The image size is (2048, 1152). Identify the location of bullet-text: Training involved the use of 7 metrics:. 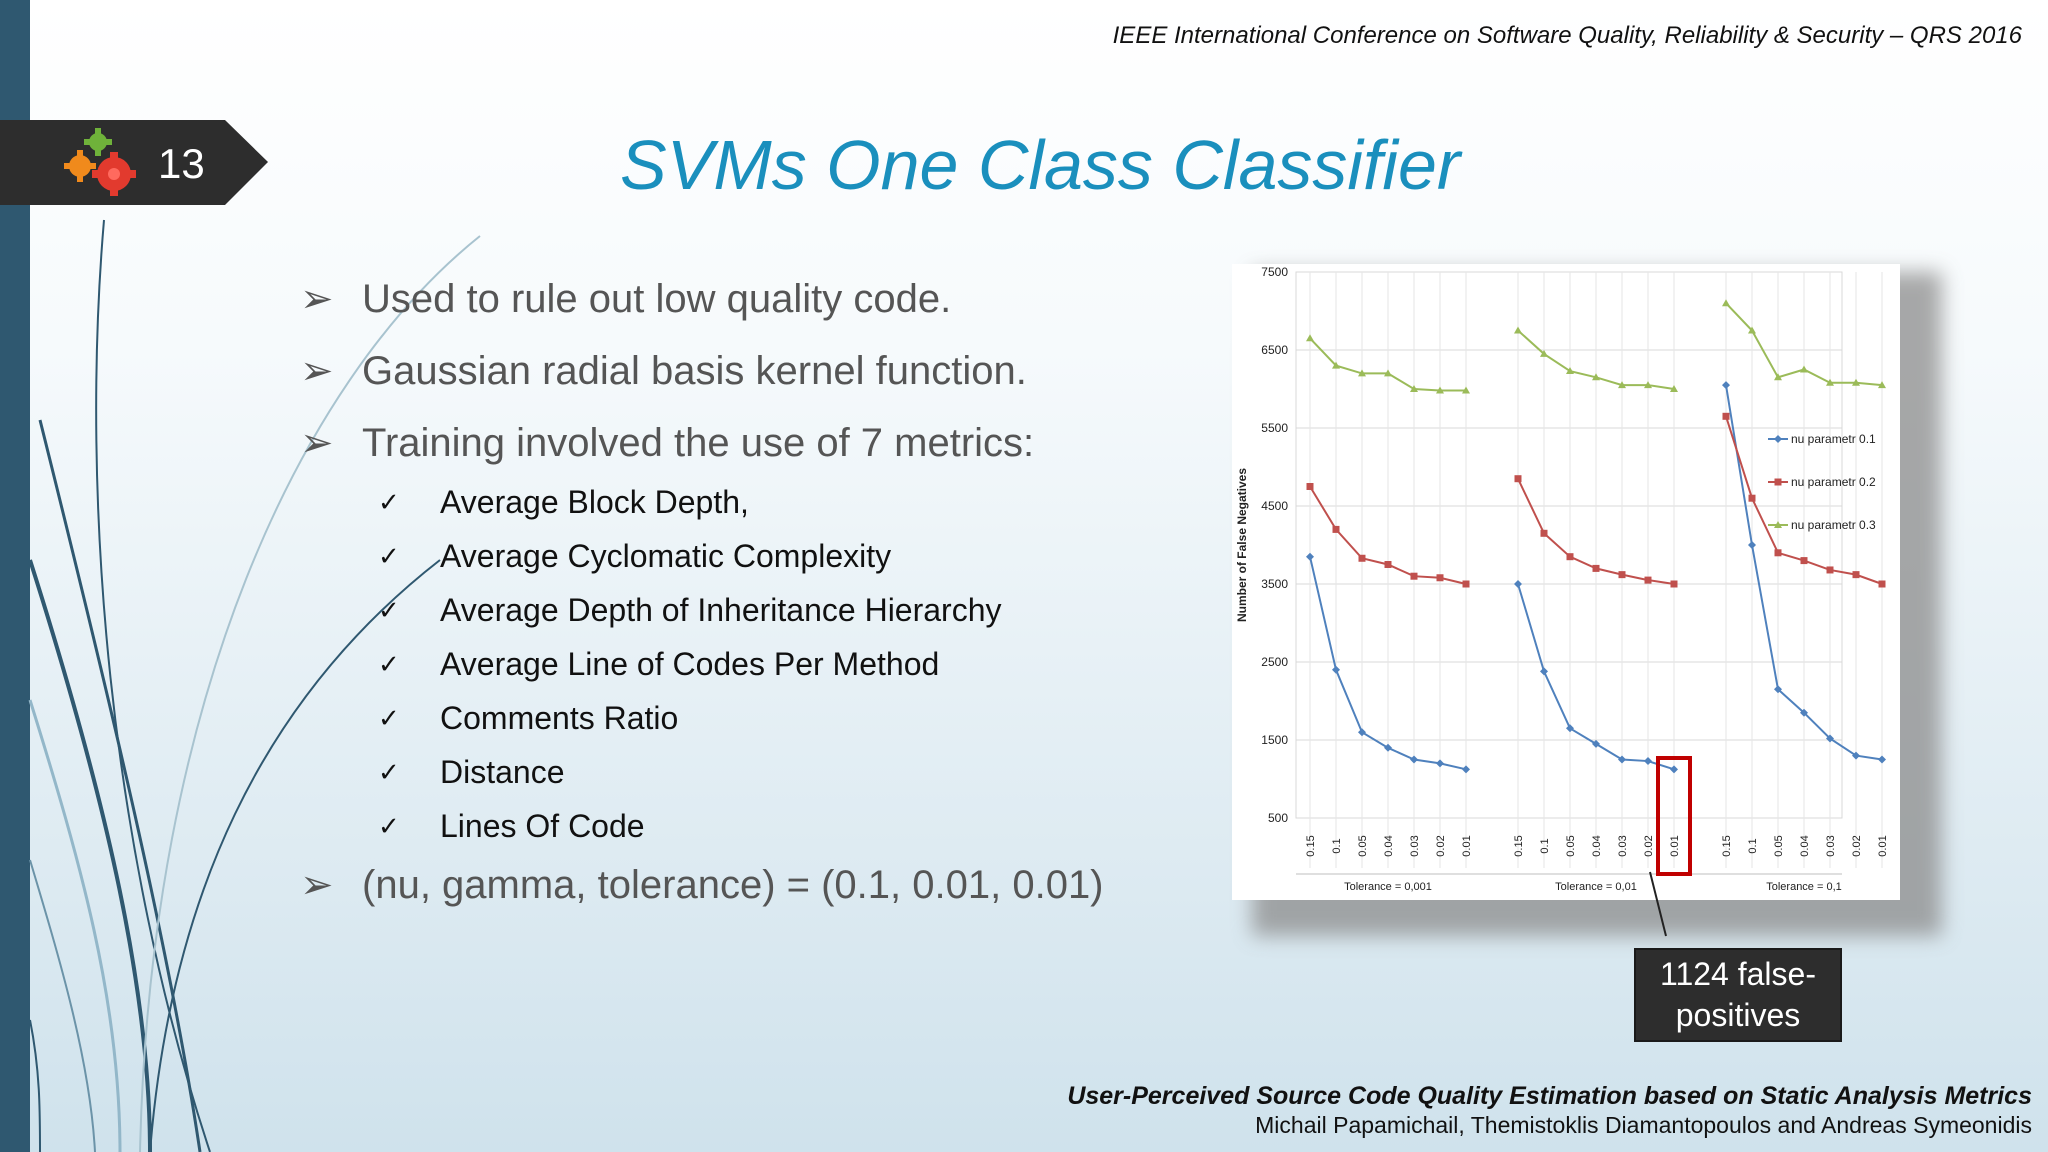
(698, 442).